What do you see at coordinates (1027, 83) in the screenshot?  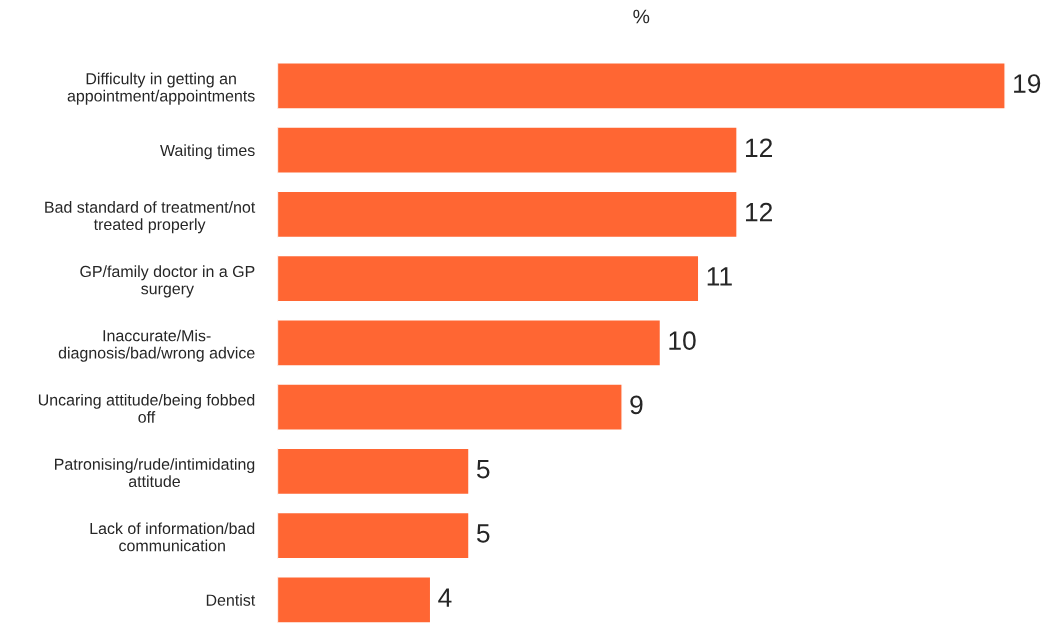 I see `data-label: 19` at bounding box center [1027, 83].